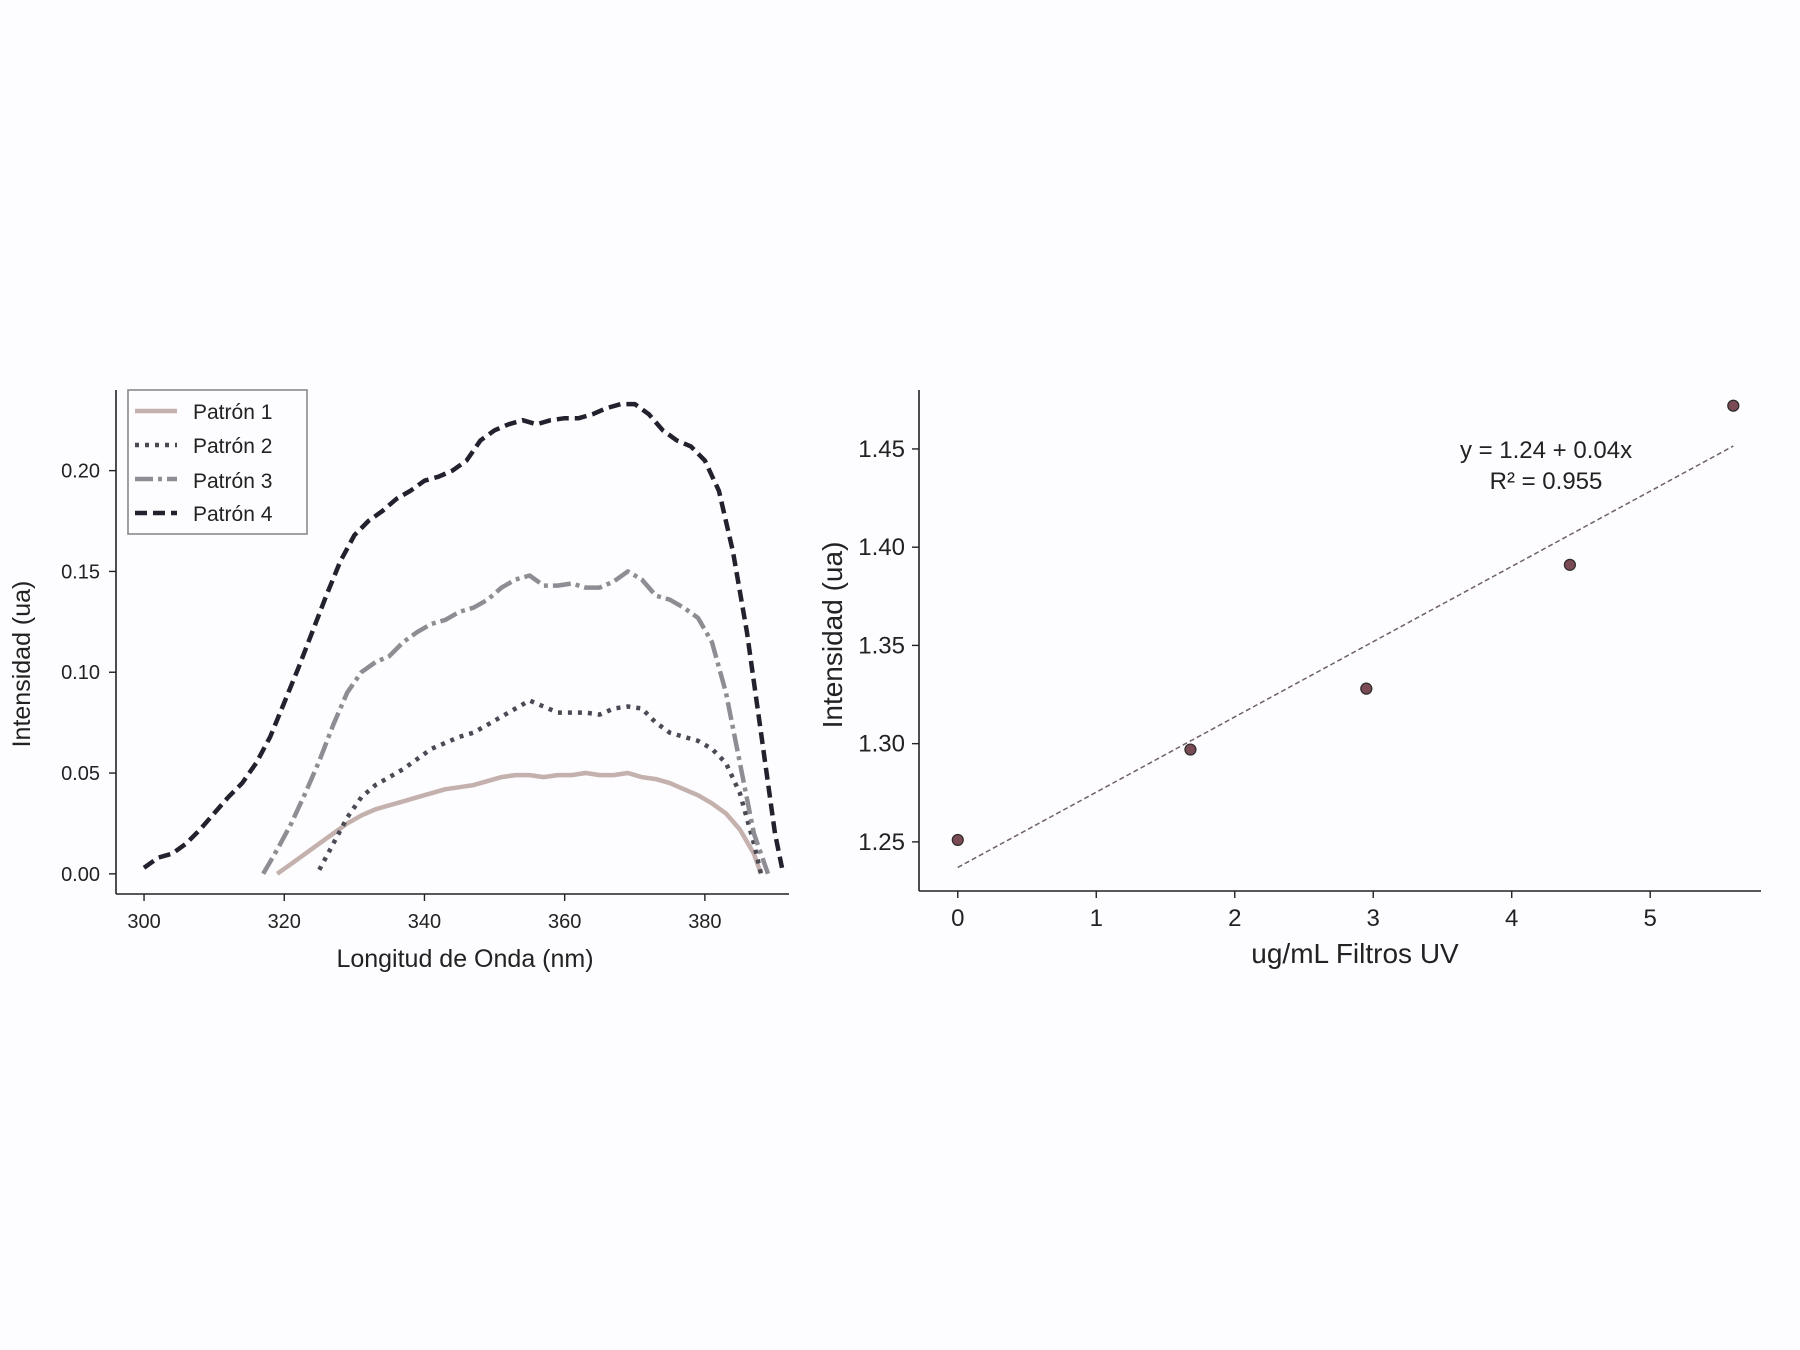 This screenshot has height=1350, width=1800. What do you see at coordinates (80, 875) in the screenshot?
I see `y-tick-label: 0.00` at bounding box center [80, 875].